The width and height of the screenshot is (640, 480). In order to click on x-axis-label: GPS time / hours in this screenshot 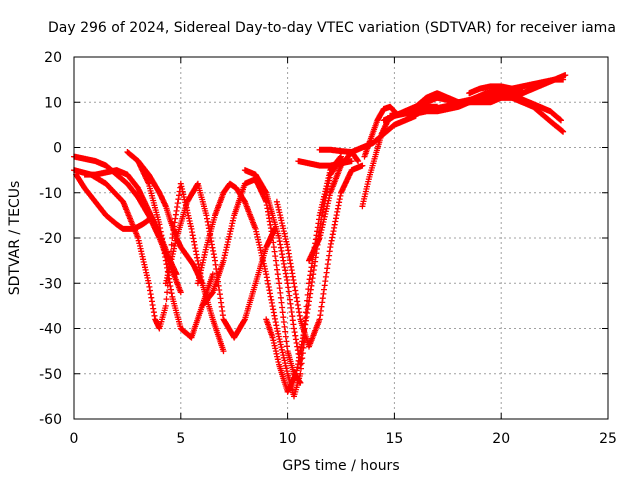, I will do `click(340, 466)`.